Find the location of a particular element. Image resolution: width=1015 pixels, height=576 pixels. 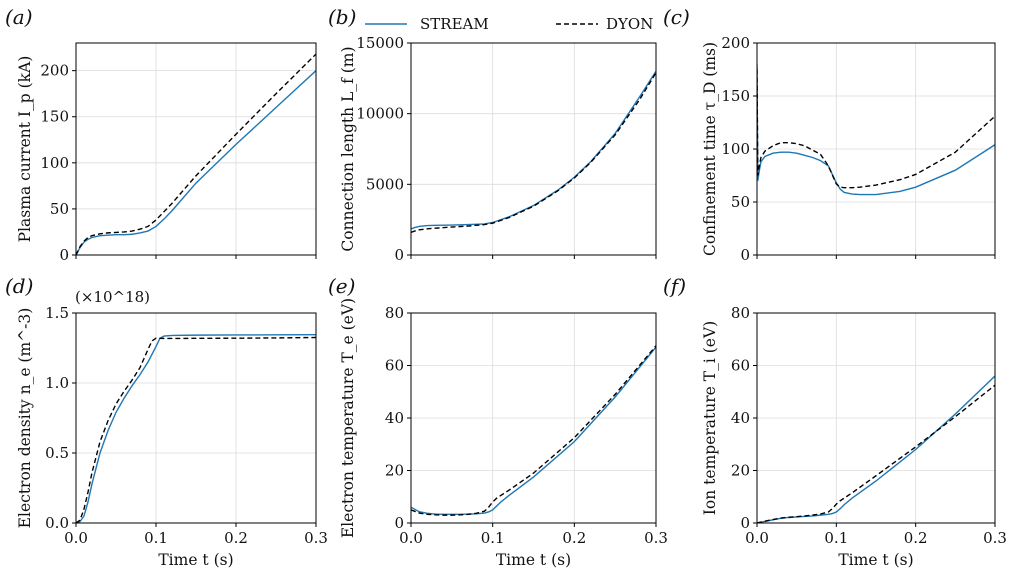

y-axis-label: Electron temperature T_e (eV) is located at coordinates (348, 418).